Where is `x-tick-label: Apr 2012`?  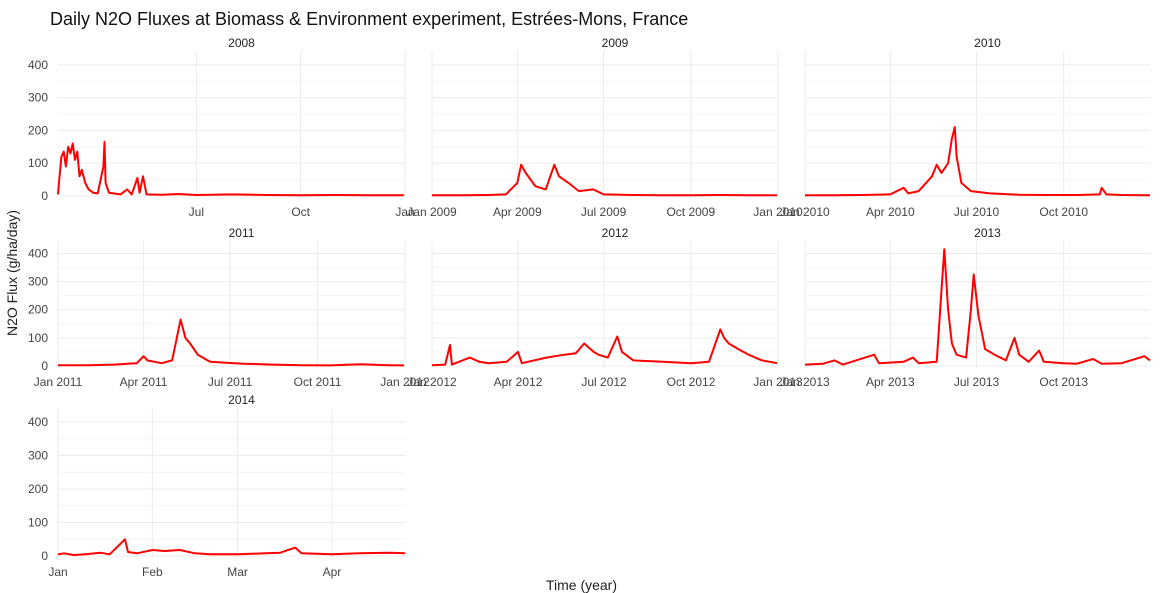 x-tick-label: Apr 2012 is located at coordinates (518, 382).